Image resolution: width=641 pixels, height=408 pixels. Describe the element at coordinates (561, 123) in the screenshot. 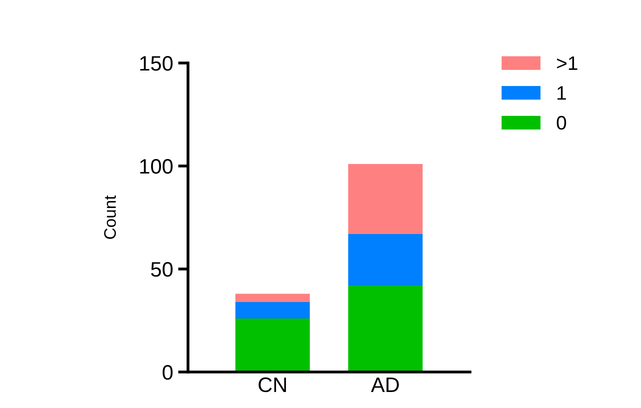

I see `legend-label: 0` at that location.